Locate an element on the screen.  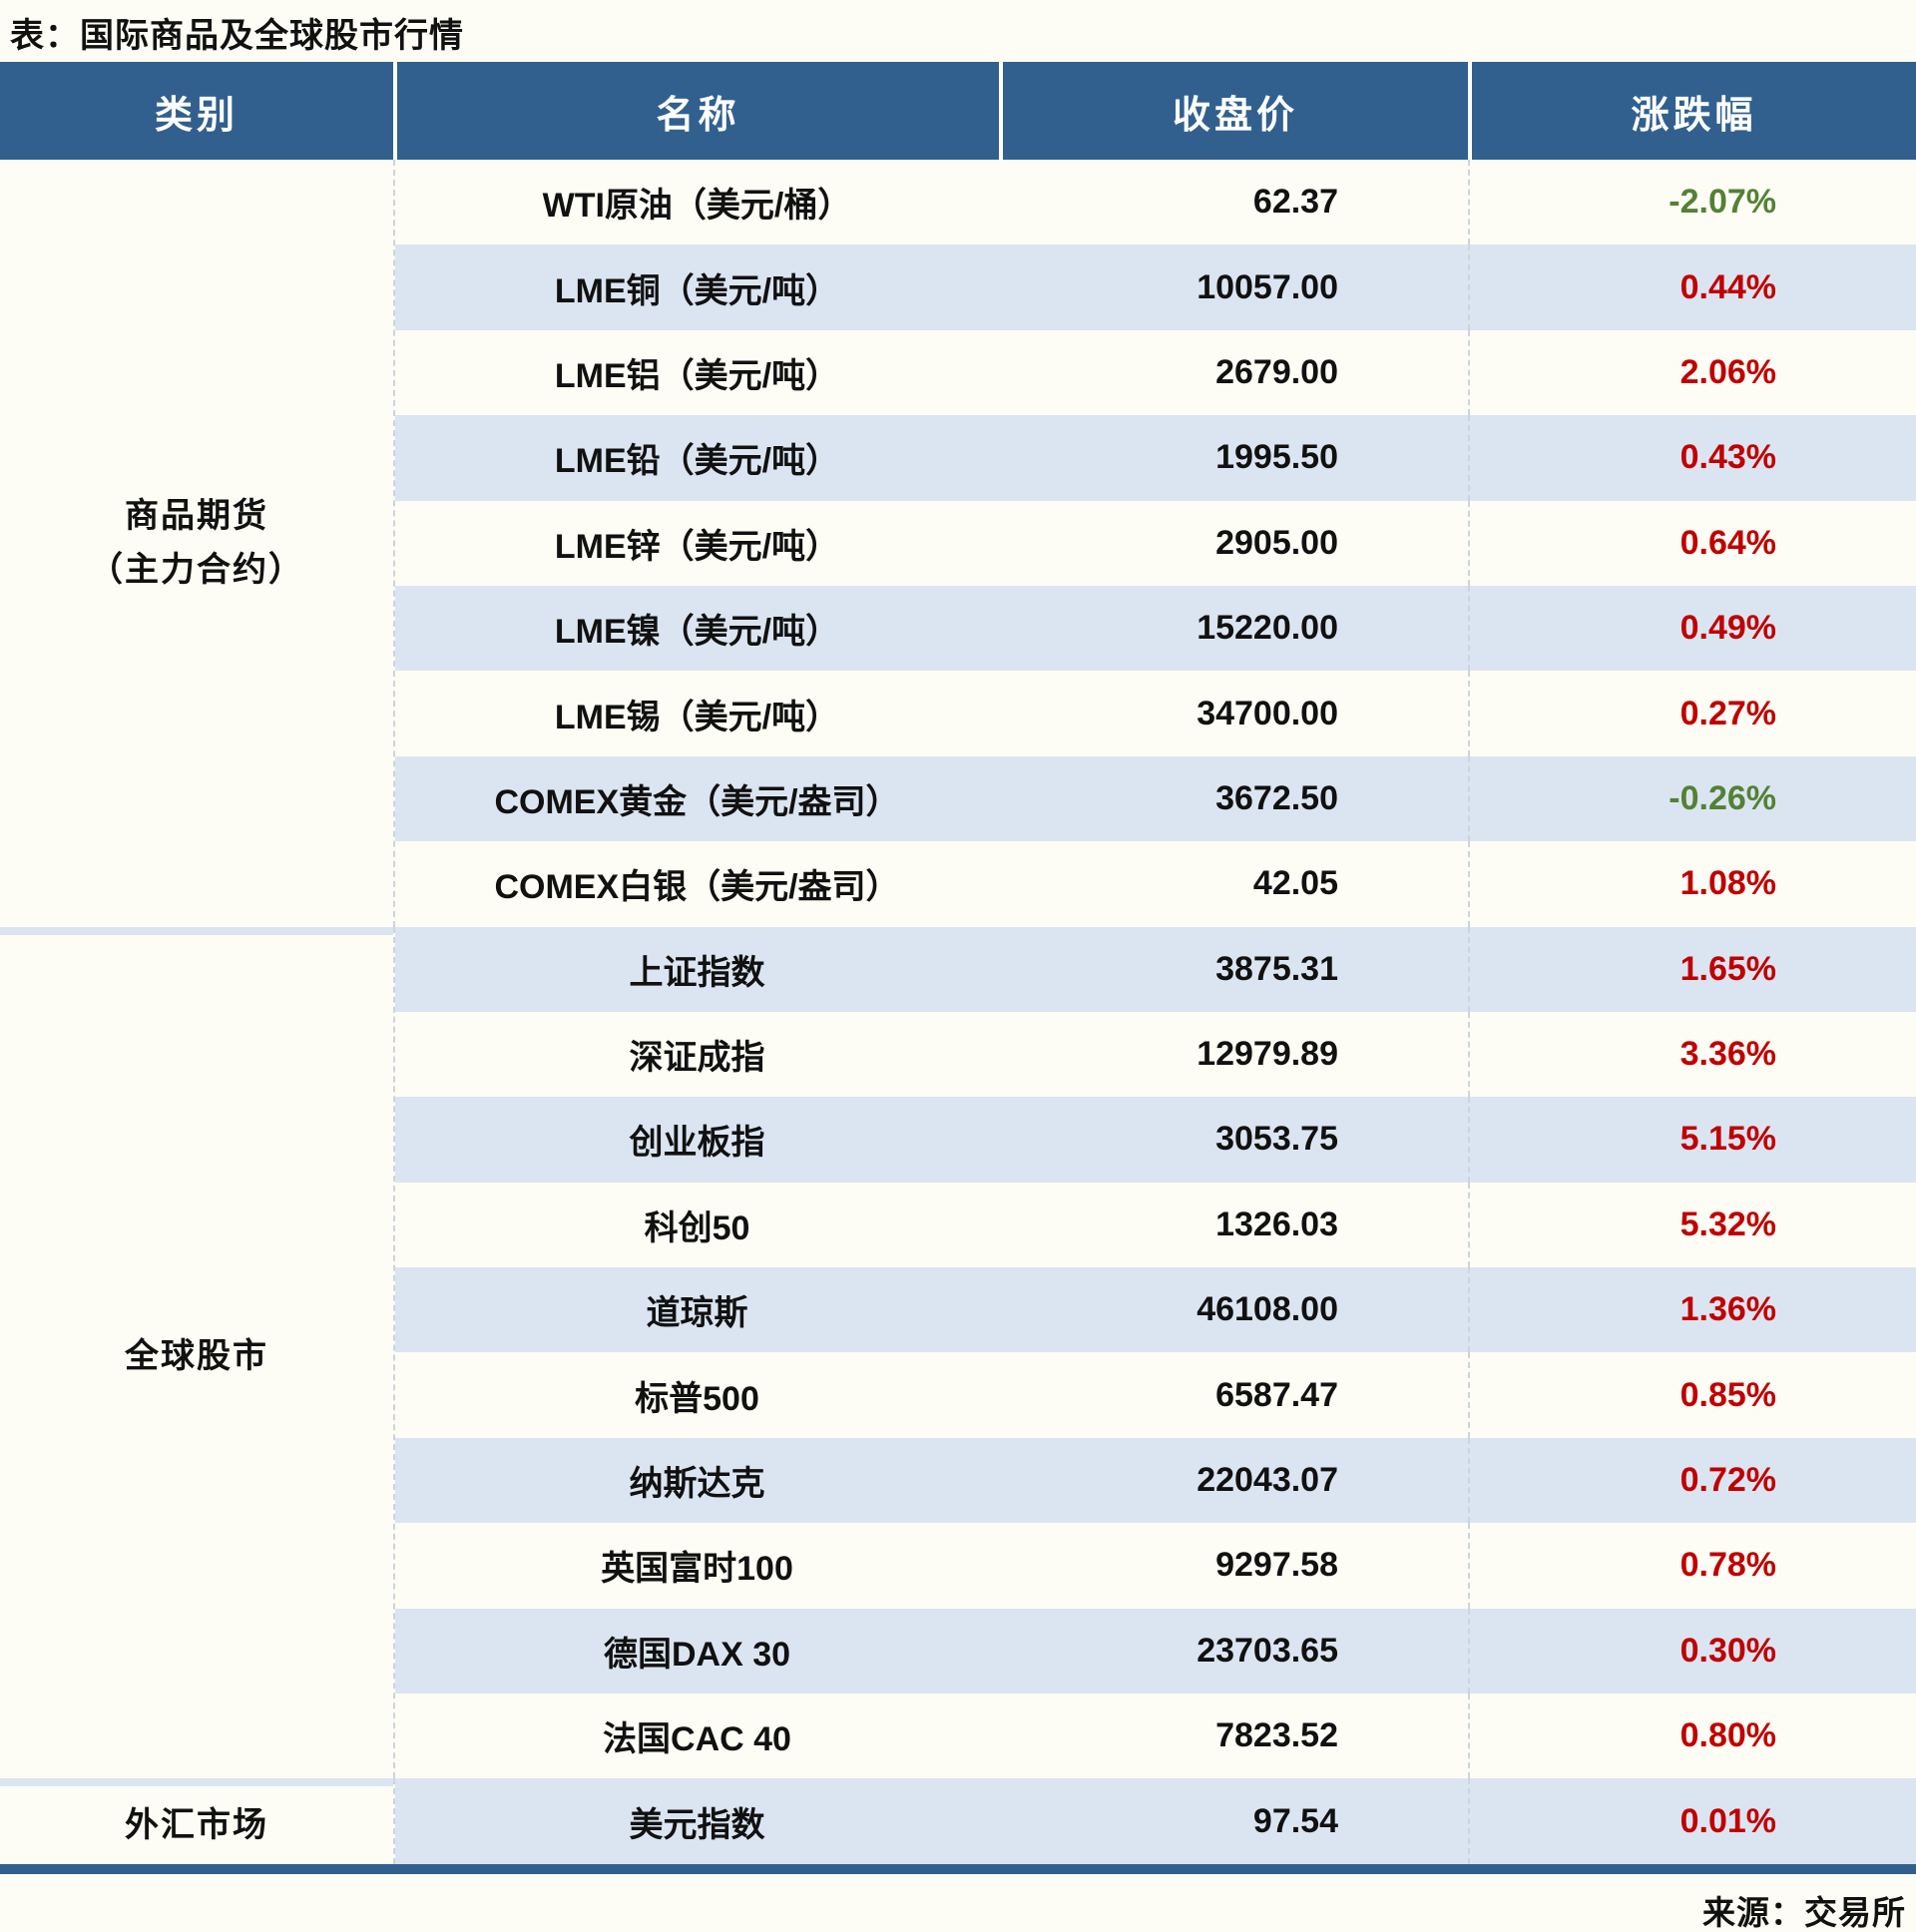
header-category: 类别 is located at coordinates (196, 115).